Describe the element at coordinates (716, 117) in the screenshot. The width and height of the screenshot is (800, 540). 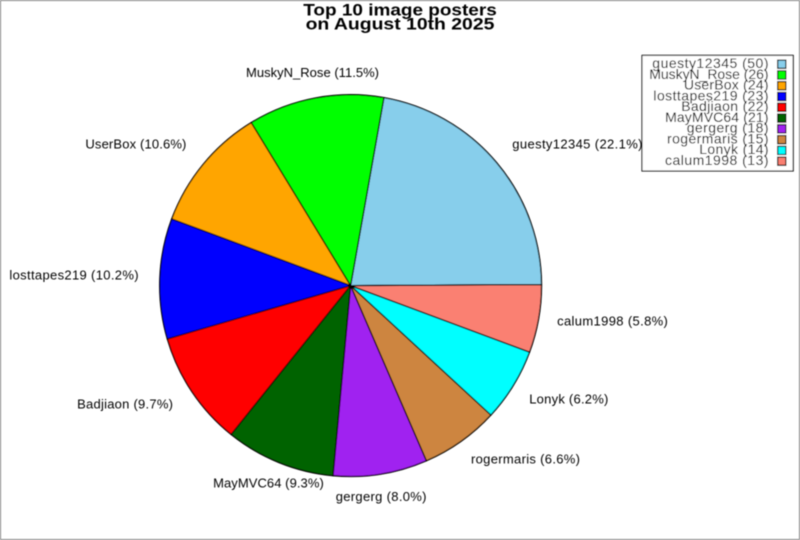
I see `svg-text: MayMVC64 (21)` at that location.